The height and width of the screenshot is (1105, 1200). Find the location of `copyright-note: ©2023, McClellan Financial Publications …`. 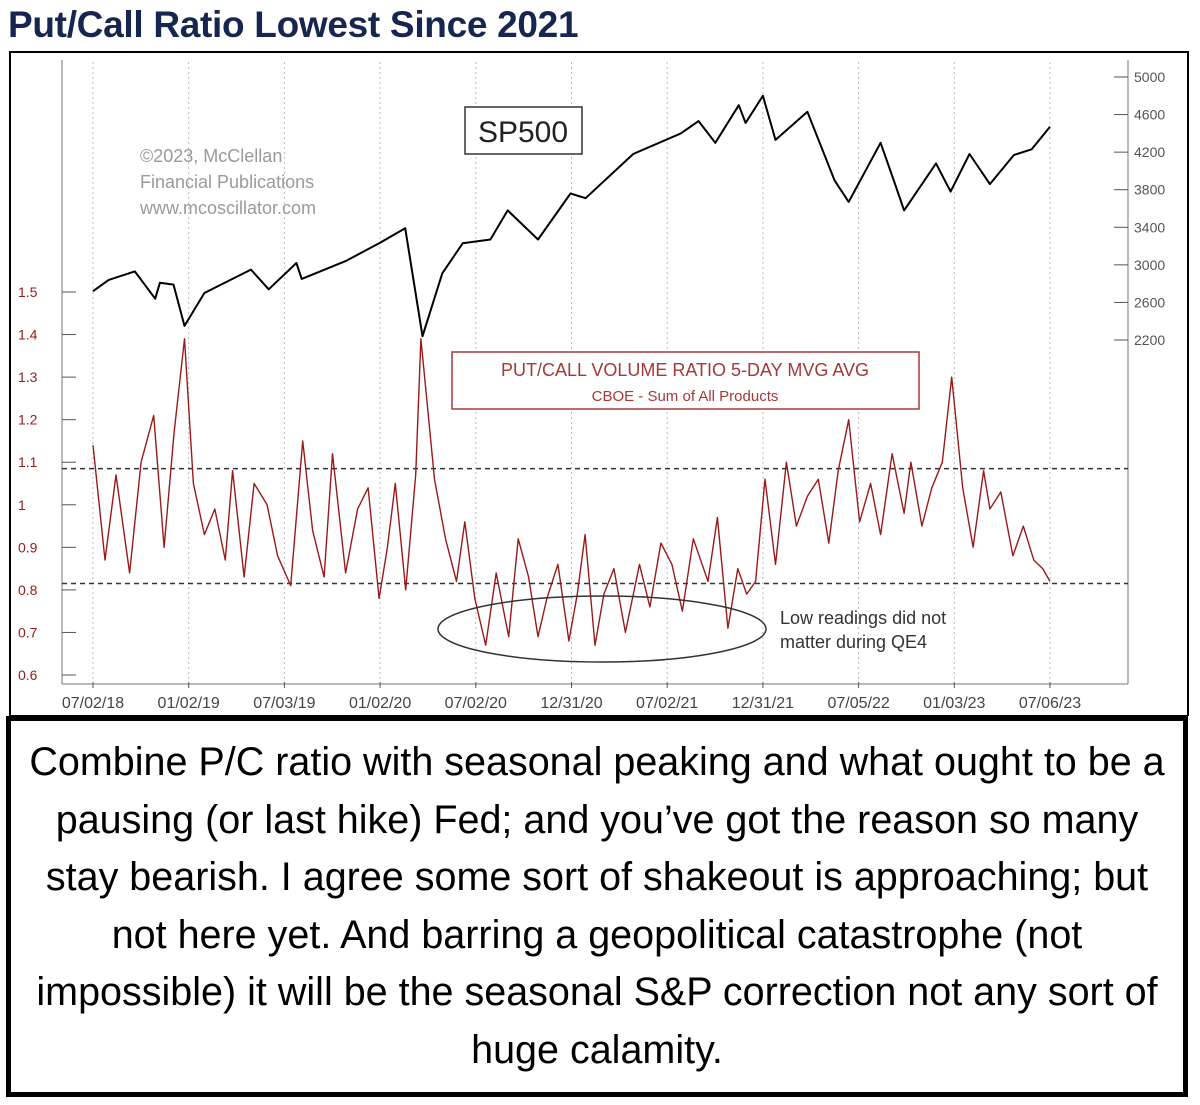

copyright-note: ©2023, McClellan Financial Publications … is located at coordinates (227, 182).